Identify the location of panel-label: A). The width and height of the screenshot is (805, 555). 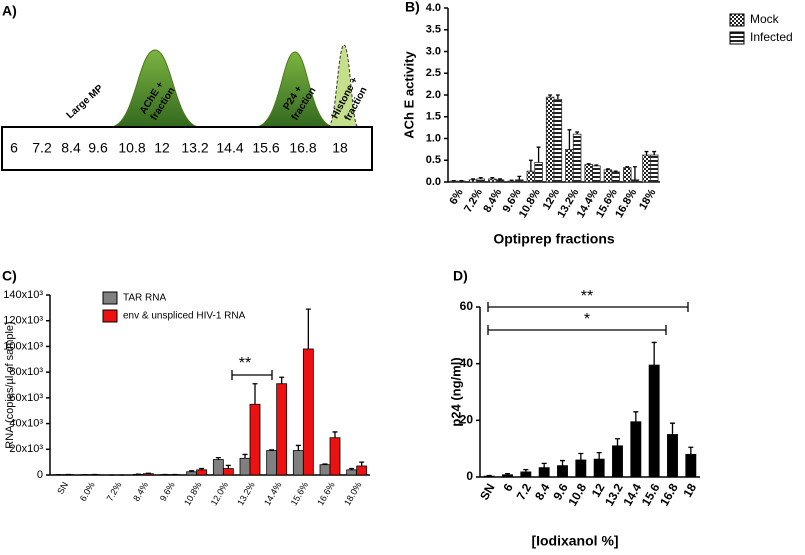
(9, 11).